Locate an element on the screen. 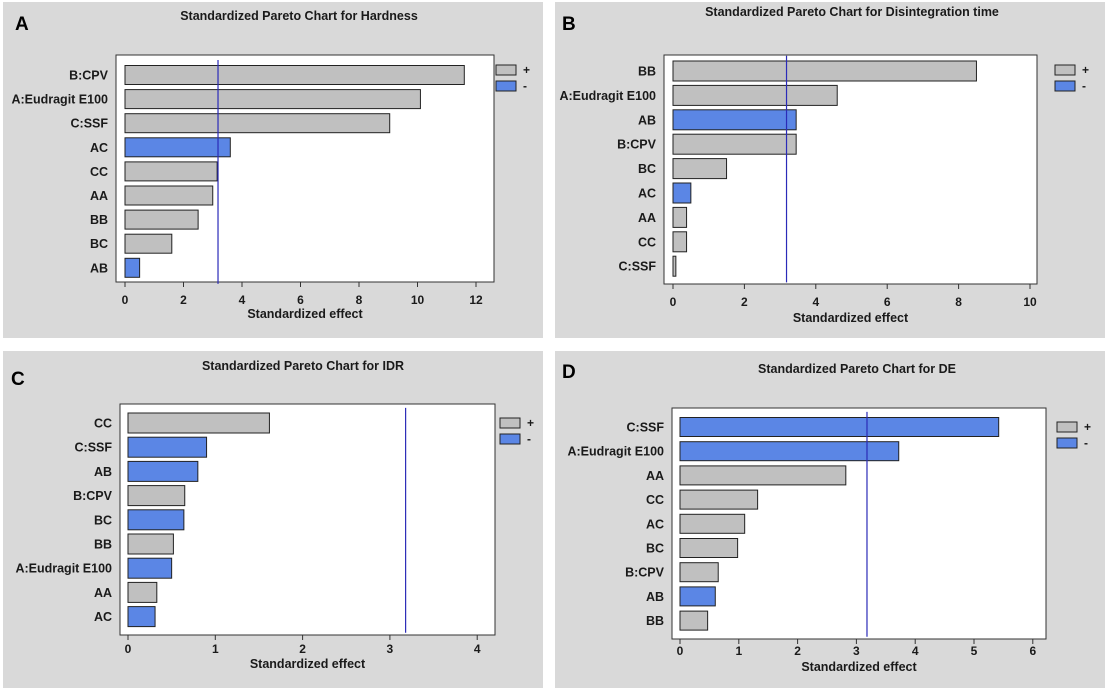 Image resolution: width=1105 pixels, height=691 pixels. panel-letter: D is located at coordinates (569, 372).